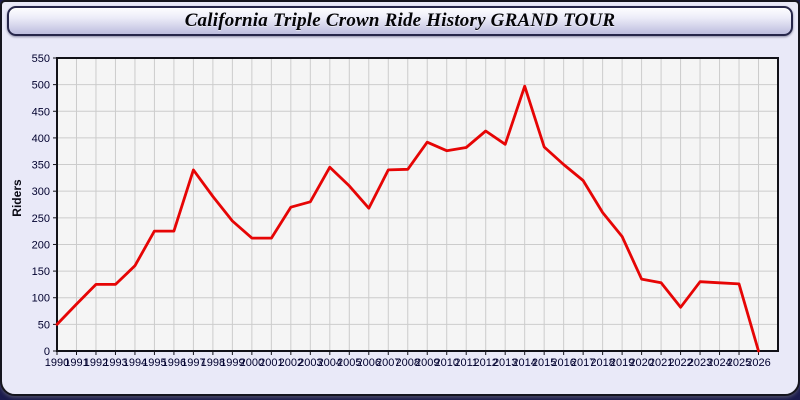  Describe the element at coordinates (47, 352) in the screenshot. I see `y-tick-label: 0` at that location.